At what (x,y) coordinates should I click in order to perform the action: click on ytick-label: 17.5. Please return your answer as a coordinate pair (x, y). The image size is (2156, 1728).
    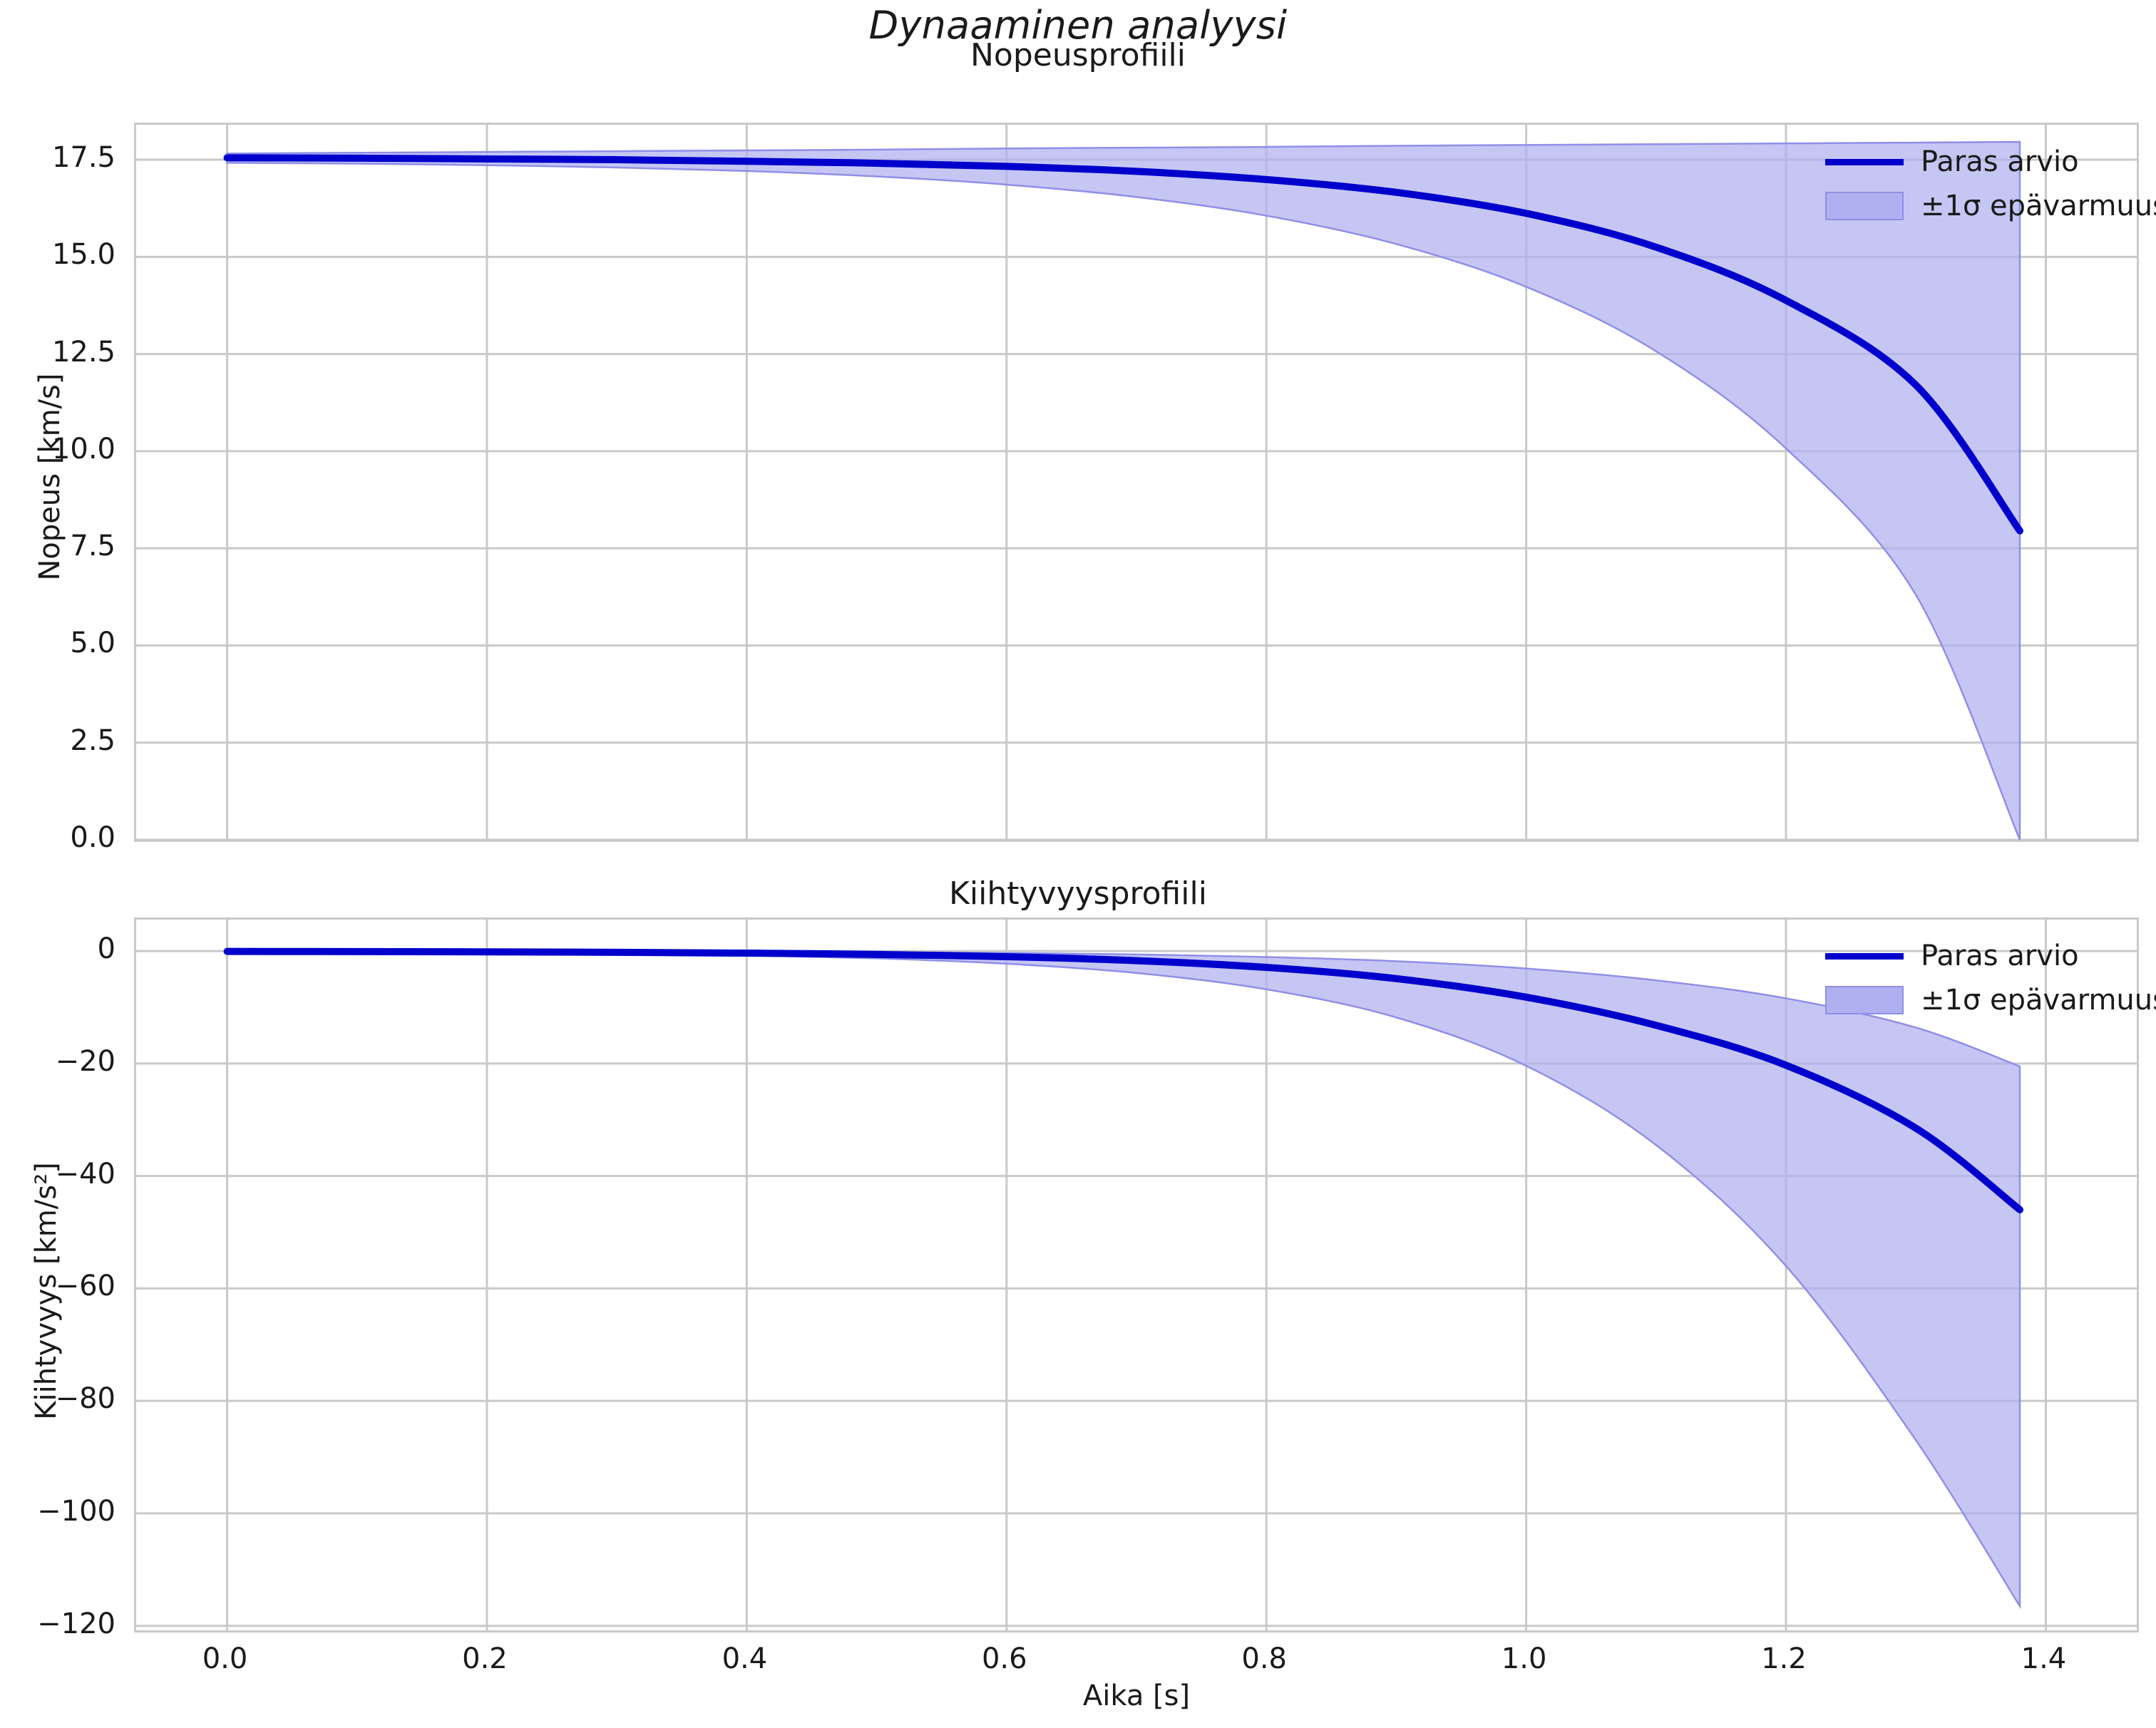
    Looking at the image, I should click on (83, 158).